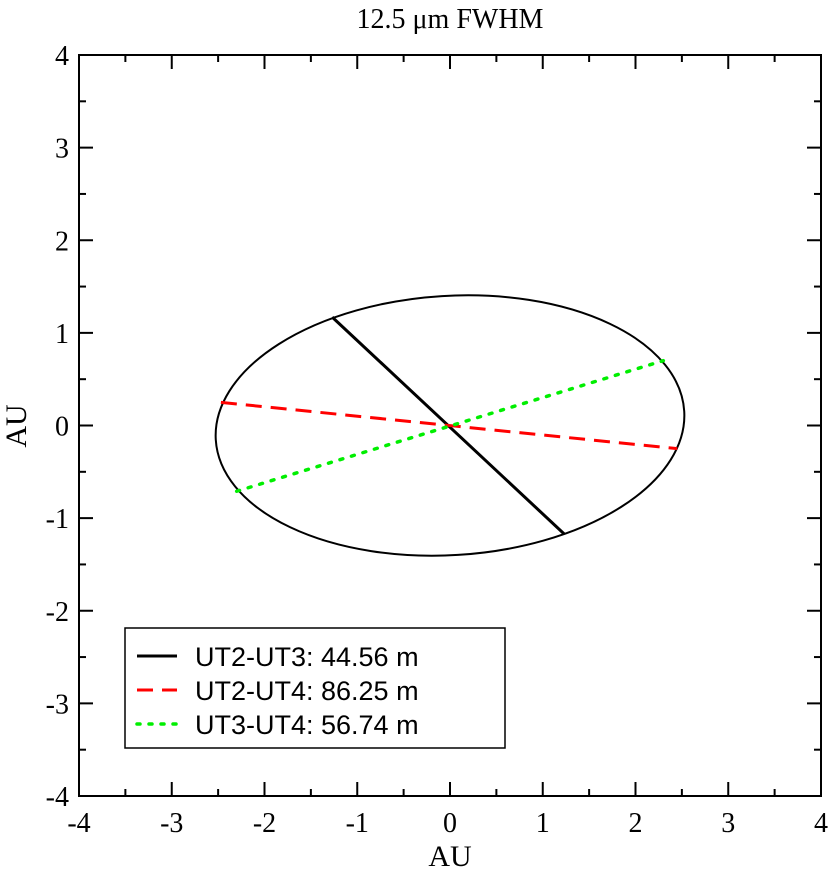 Image resolution: width=830 pixels, height=871 pixels. Describe the element at coordinates (16, 426) in the screenshot. I see `y-axis-label: AU` at that location.